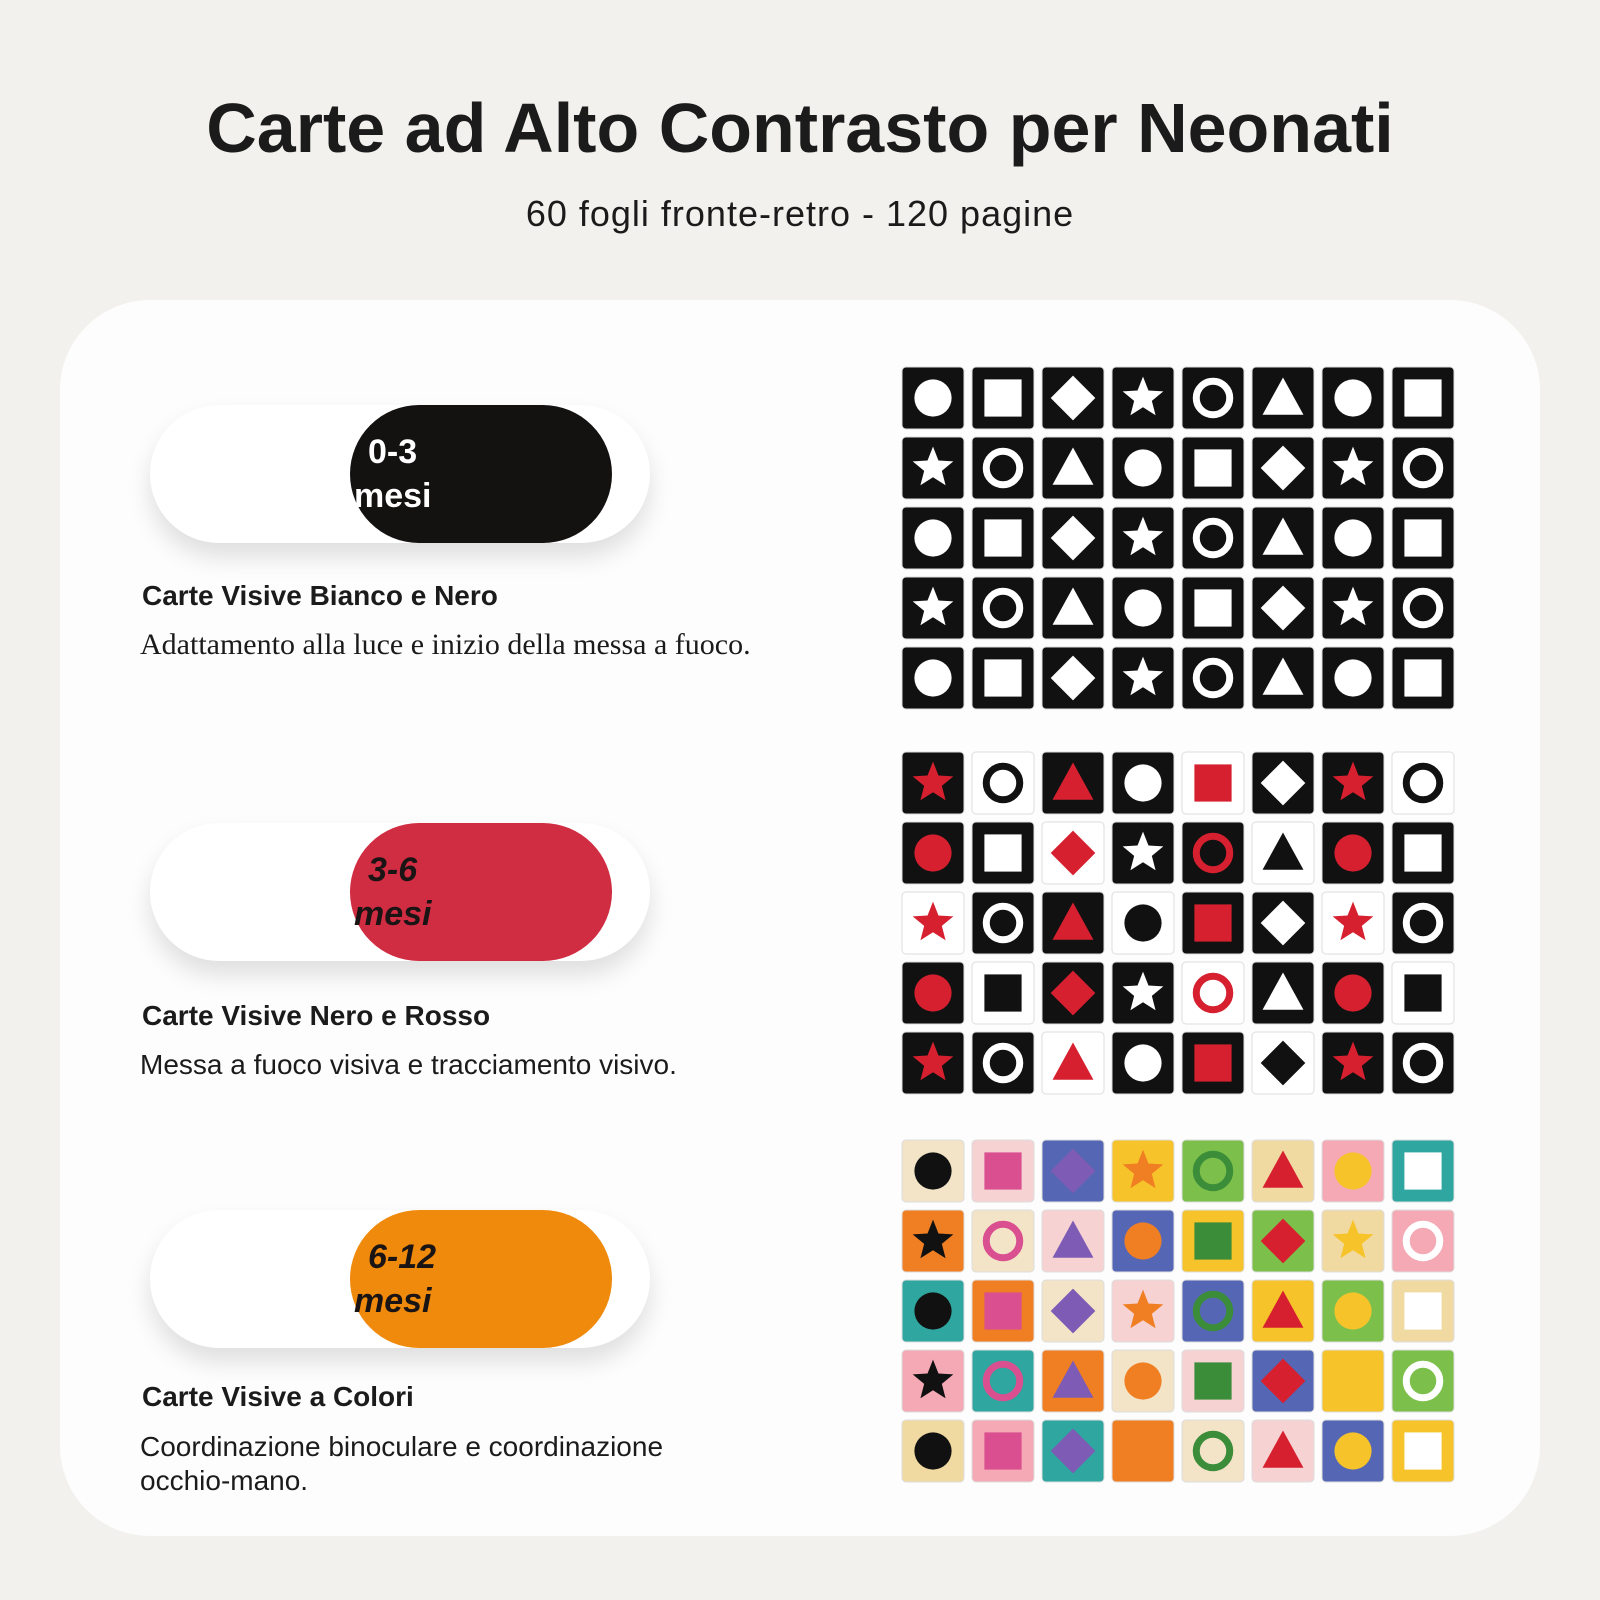  What do you see at coordinates (800, 213) in the screenshot?
I see `subtitle: 60 fogli fronte-retro - 120 pagine` at bounding box center [800, 213].